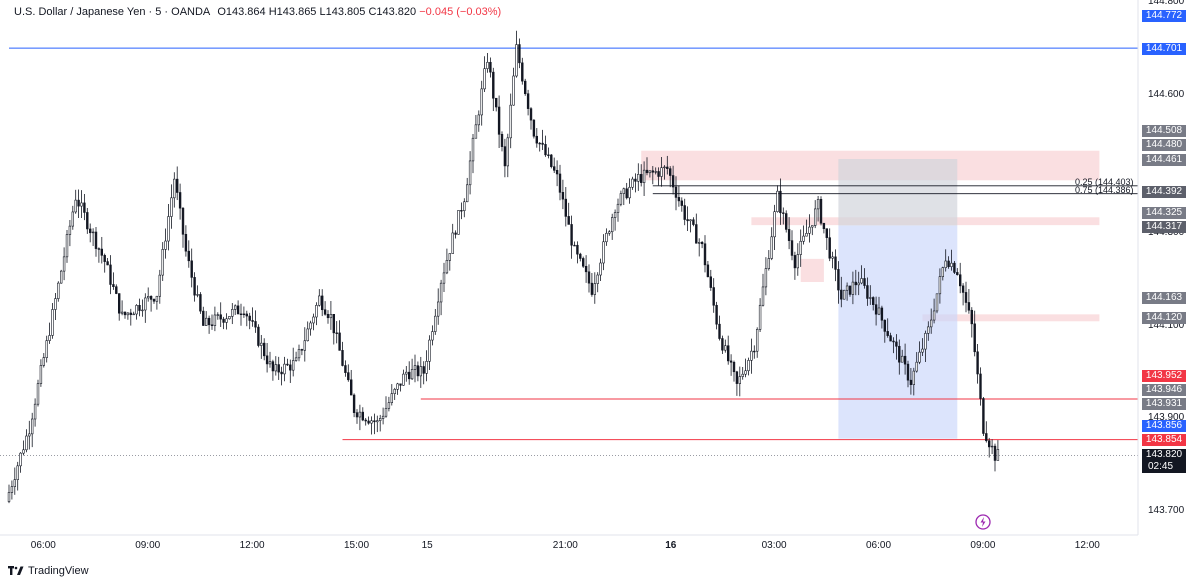 The width and height of the screenshot is (1200, 579). What do you see at coordinates (292, 12) in the screenshot?
I see `ohlc-high: H143.865` at bounding box center [292, 12].